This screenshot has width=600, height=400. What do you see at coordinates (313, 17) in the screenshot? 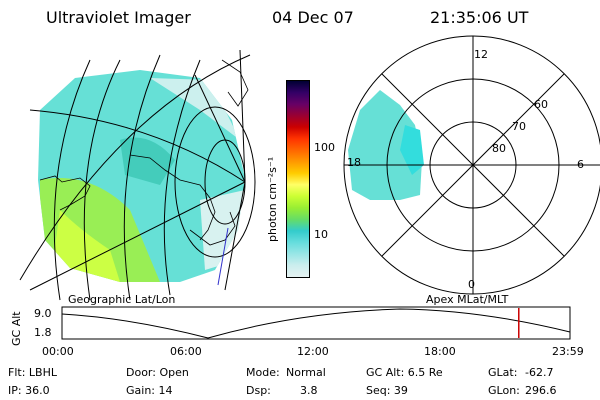
I see `date-label: 04 Dec 07` at bounding box center [313, 17].